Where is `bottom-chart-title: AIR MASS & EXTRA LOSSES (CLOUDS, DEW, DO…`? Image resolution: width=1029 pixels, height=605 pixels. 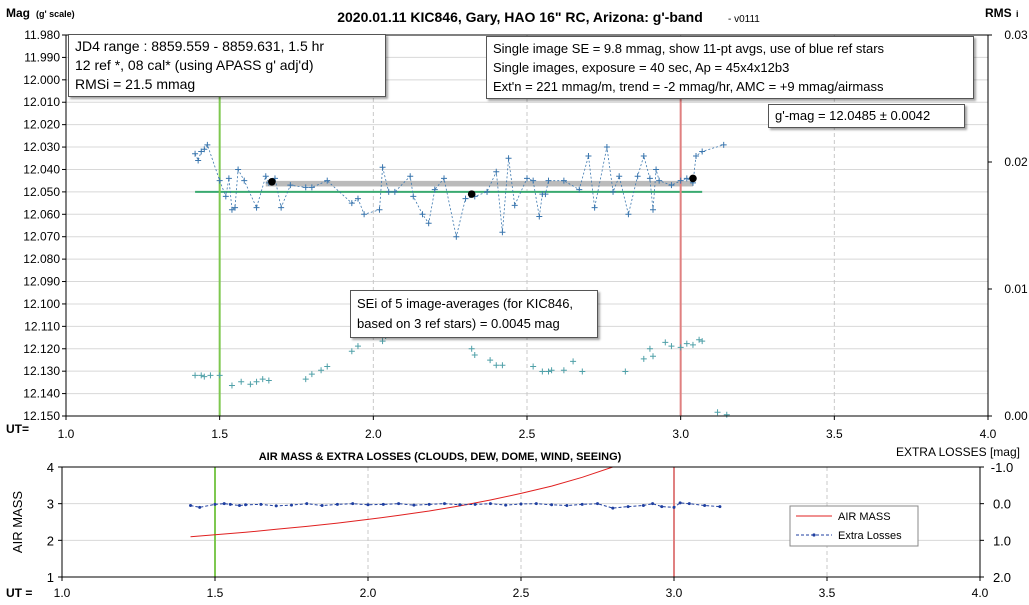
bottom-chart-title: AIR MASS & EXTRA LOSSES (CLOUDS, DEW, DO… is located at coordinates (440, 457).